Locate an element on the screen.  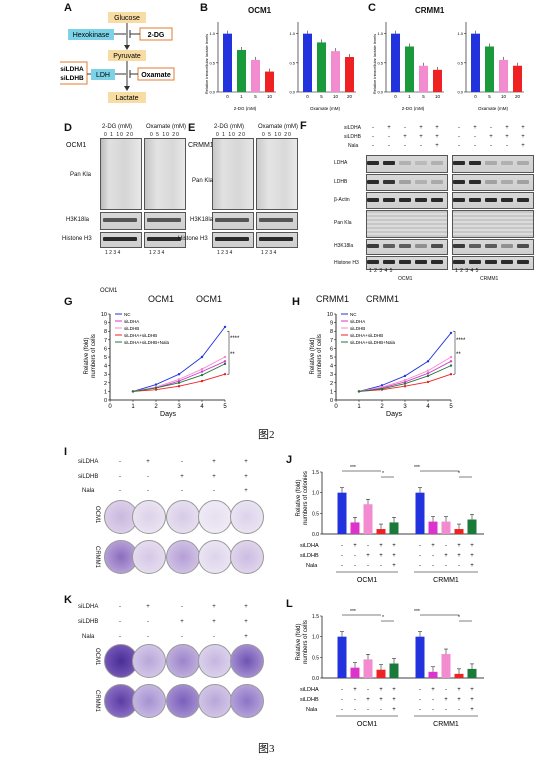
panel-e-ox: Oxamate (mM) is located at coordinates (278, 127).